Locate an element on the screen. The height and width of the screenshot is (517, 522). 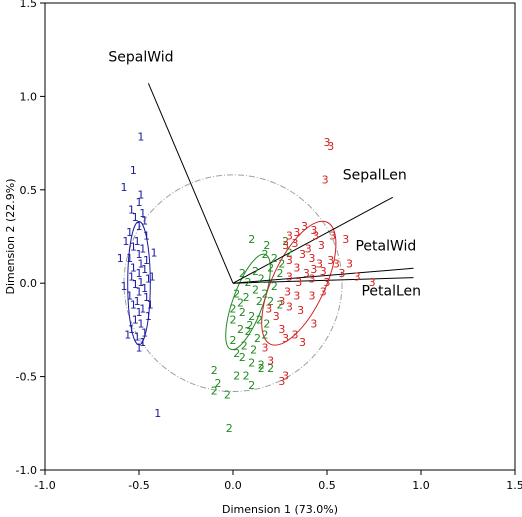
y-tick-label: 0.0 is located at coordinates (29, 283).